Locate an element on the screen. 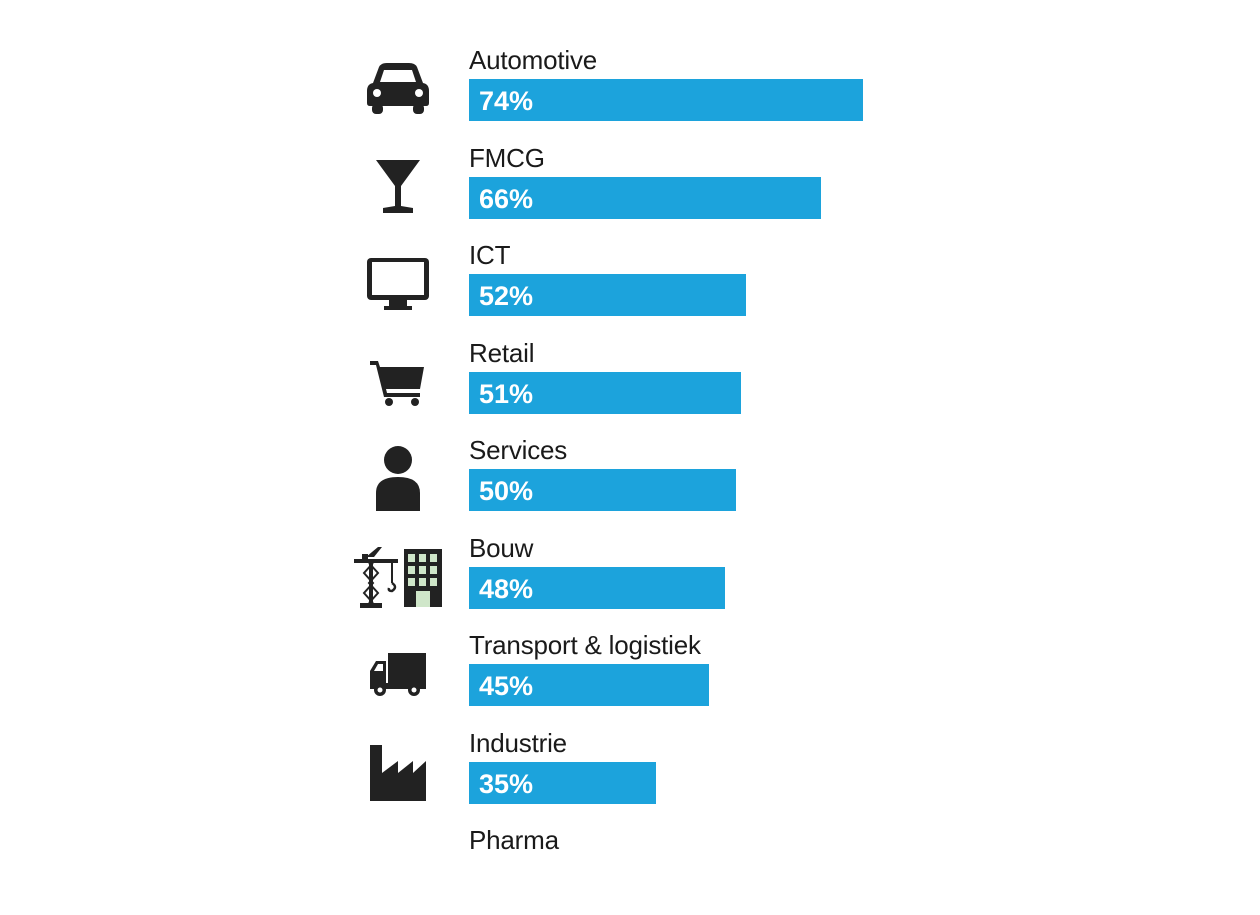 The height and width of the screenshot is (915, 1260). truck-icon is located at coordinates (398, 674).